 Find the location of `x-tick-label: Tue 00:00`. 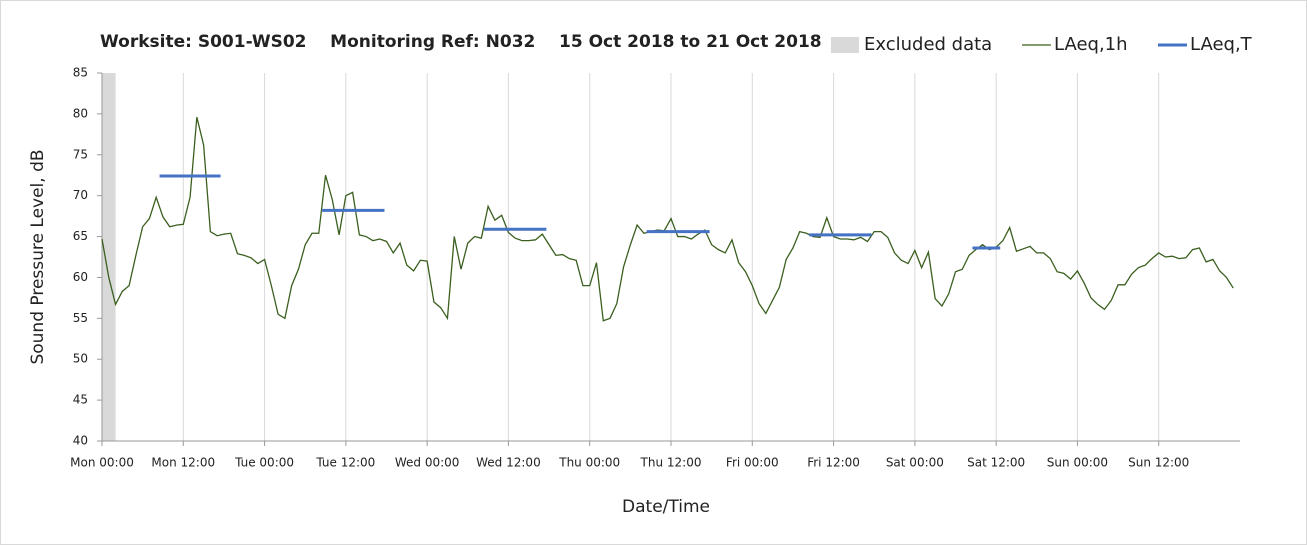

x-tick-label: Tue 00:00 is located at coordinates (264, 463).